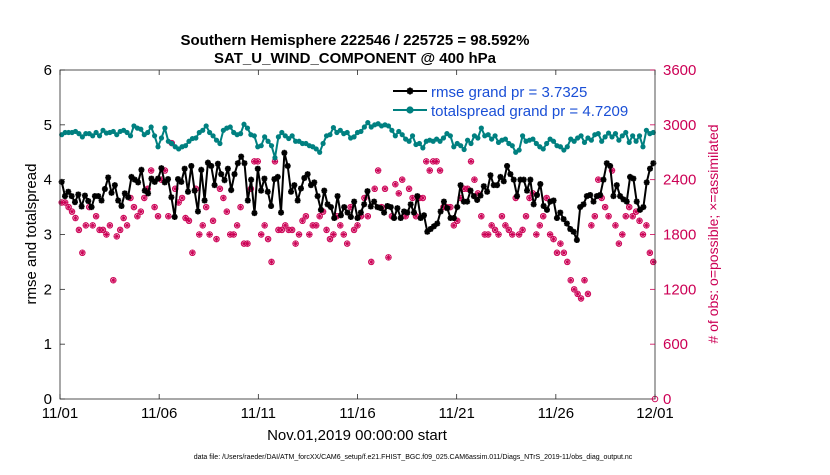  I want to click on y-right-tick-label: 3600, so click(679, 70).